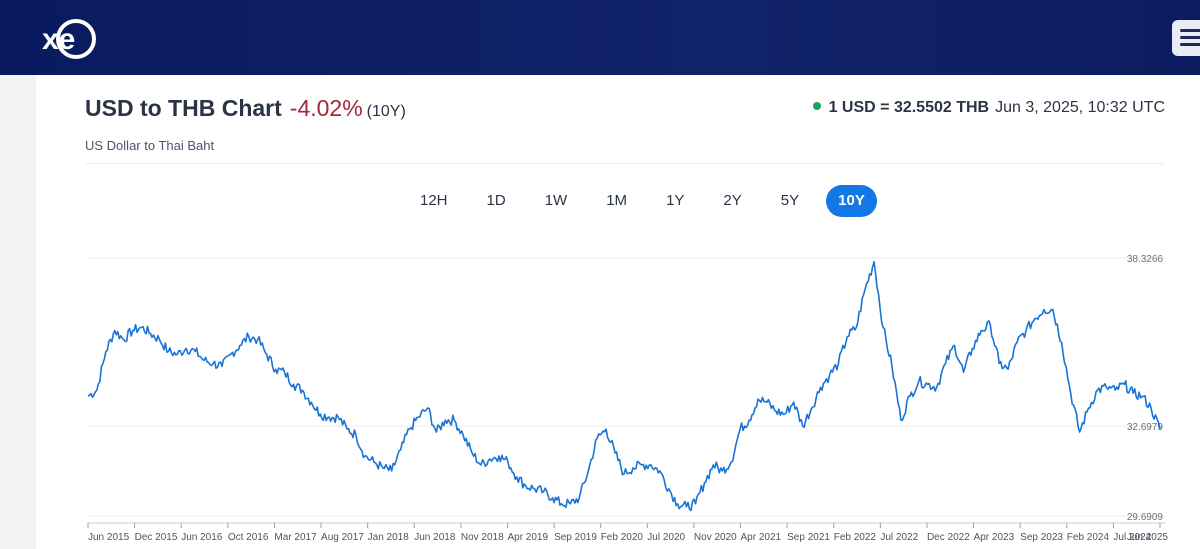 The height and width of the screenshot is (549, 1200). What do you see at coordinates (715, 537) in the screenshot?
I see `x-tick-label: Nov 2020` at bounding box center [715, 537].